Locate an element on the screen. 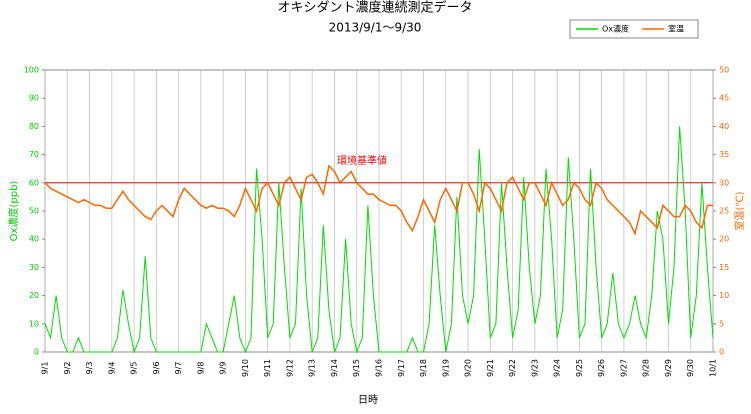  x-tick-label: 9/3 is located at coordinates (89, 368).